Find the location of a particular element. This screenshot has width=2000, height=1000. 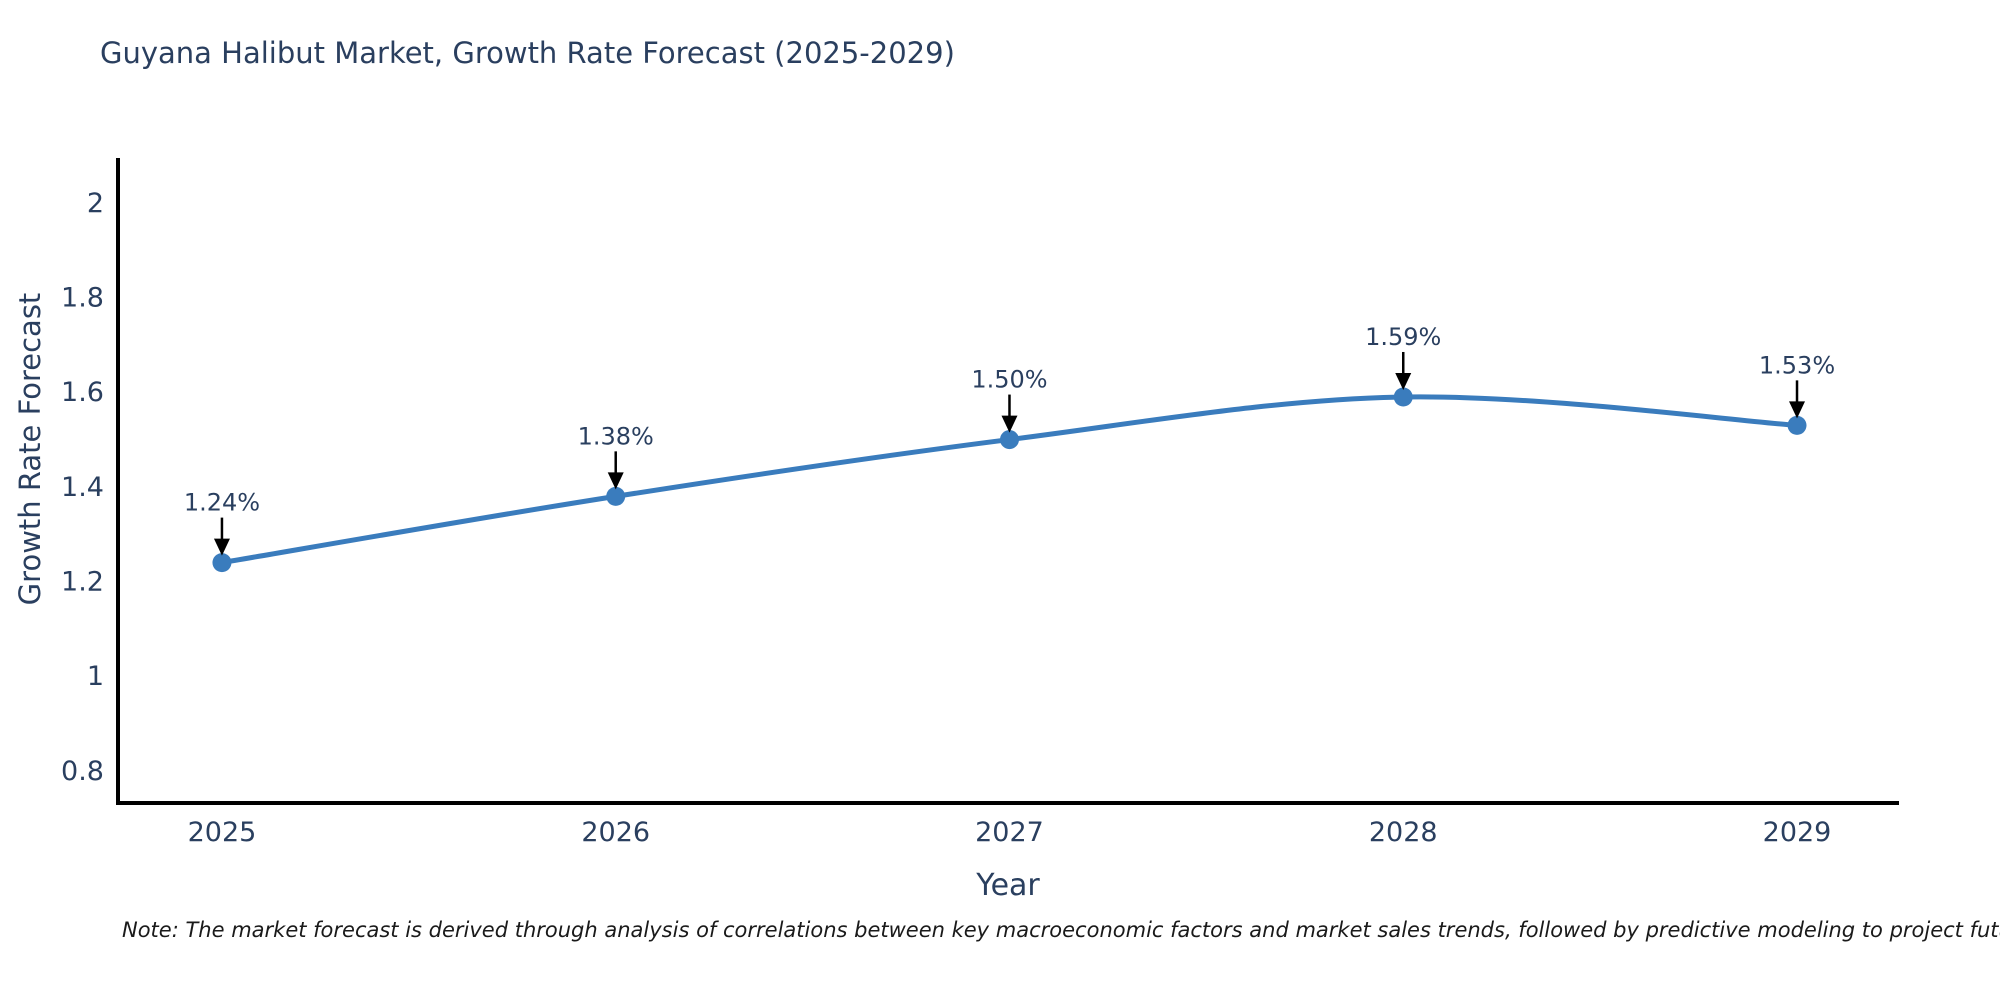

x-tick-label: 2029 is located at coordinates (1797, 832).